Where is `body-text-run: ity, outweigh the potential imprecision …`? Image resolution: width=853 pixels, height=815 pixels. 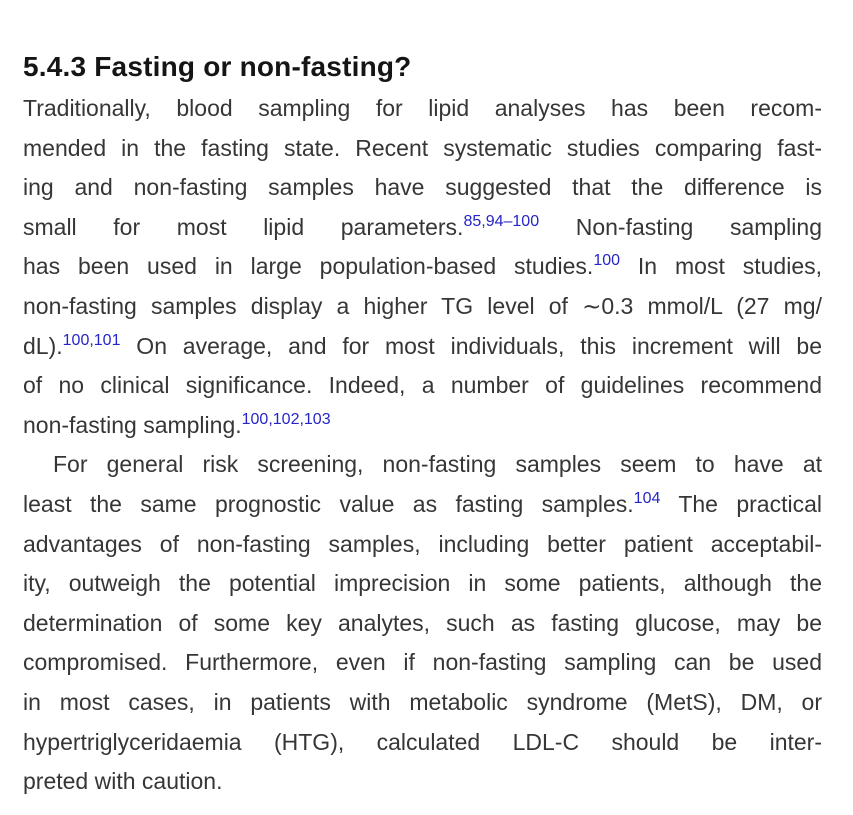 body-text-run: ity, outweigh the potential imprecision … is located at coordinates (422, 583).